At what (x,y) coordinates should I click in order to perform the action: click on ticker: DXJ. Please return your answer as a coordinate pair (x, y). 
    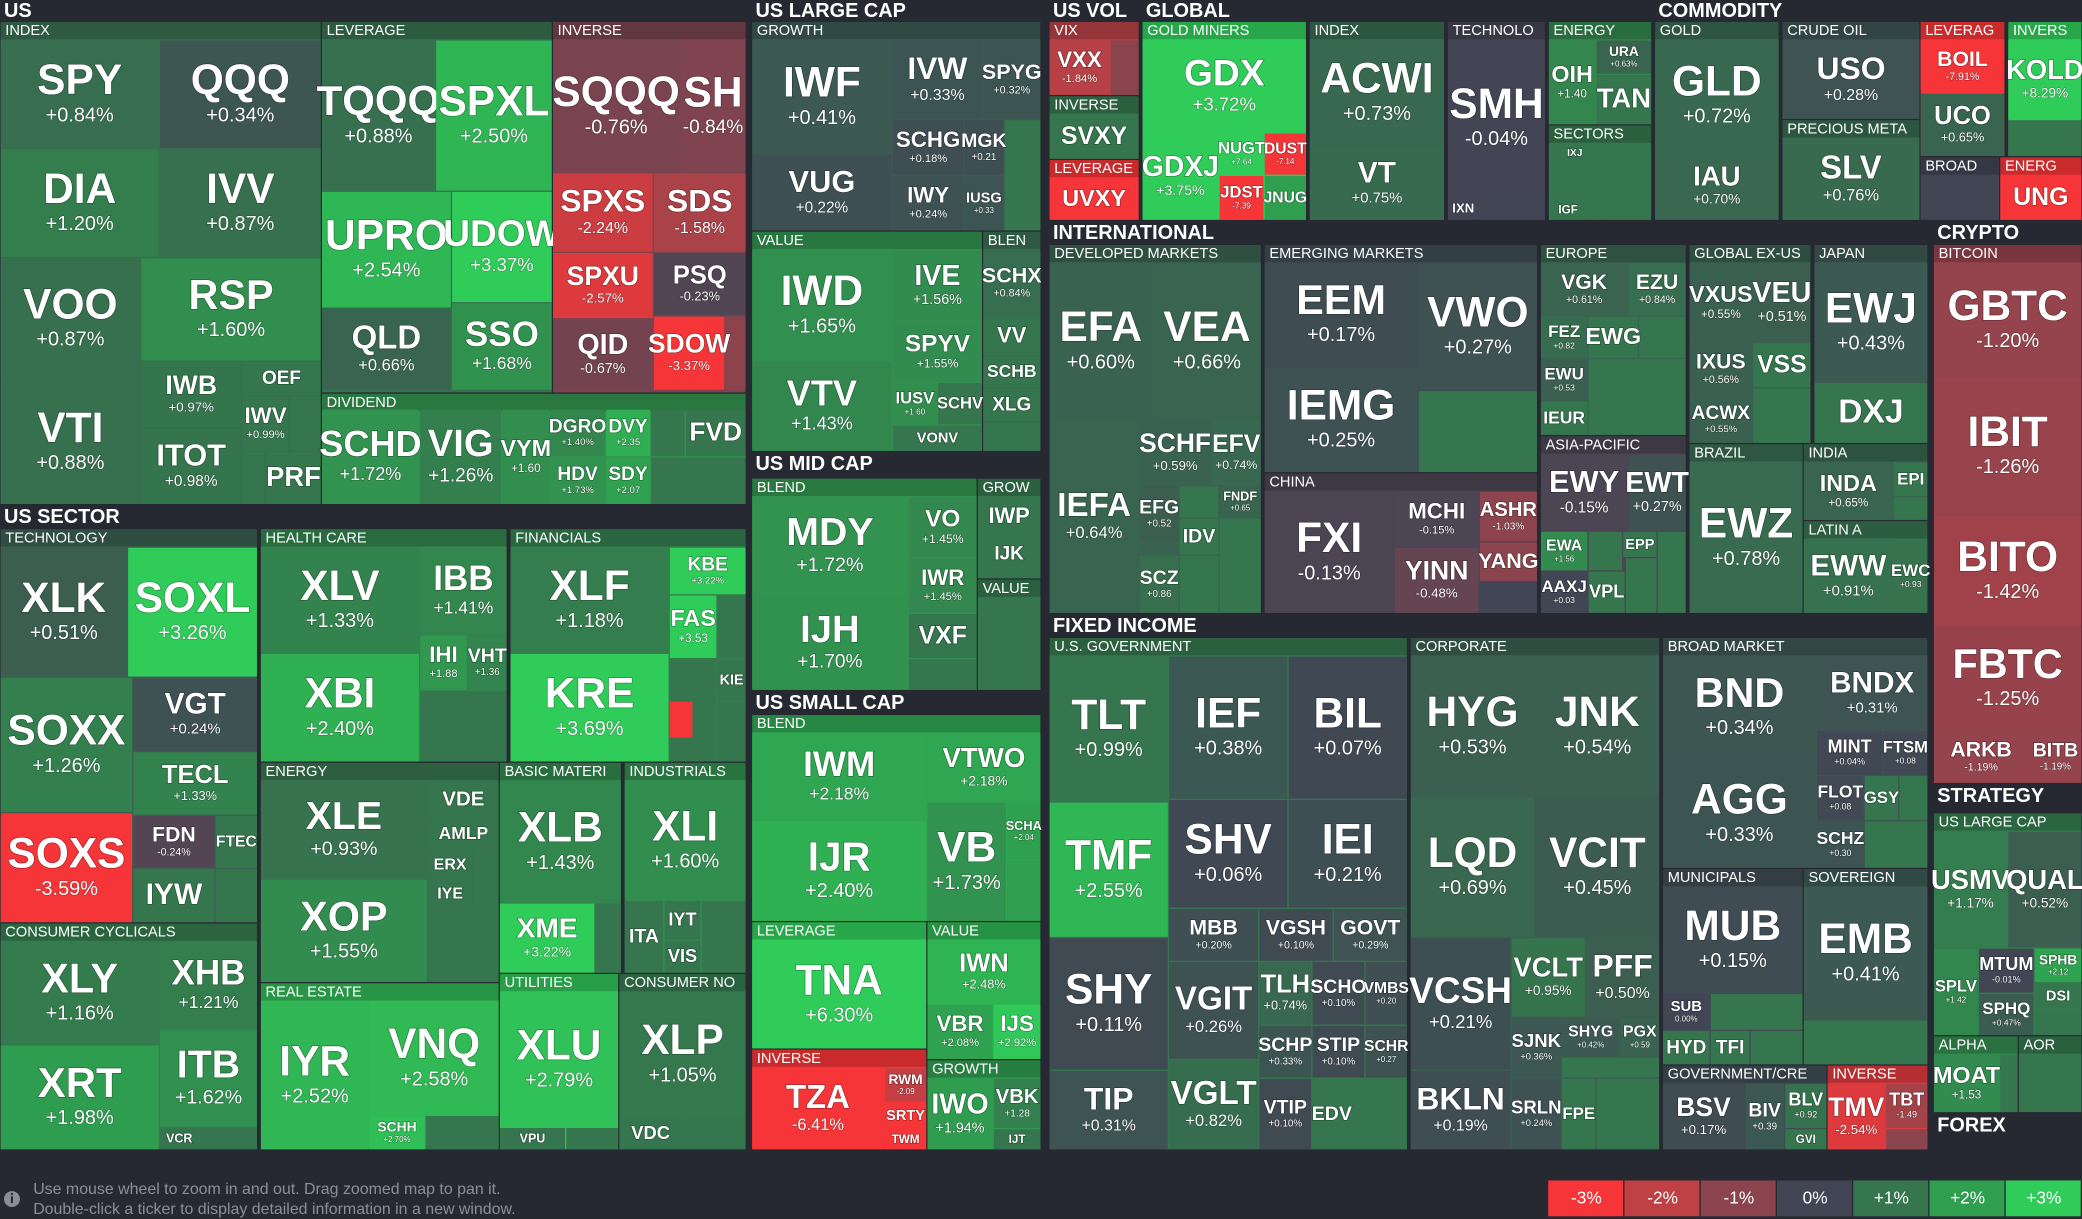
    Looking at the image, I should click on (1871, 412).